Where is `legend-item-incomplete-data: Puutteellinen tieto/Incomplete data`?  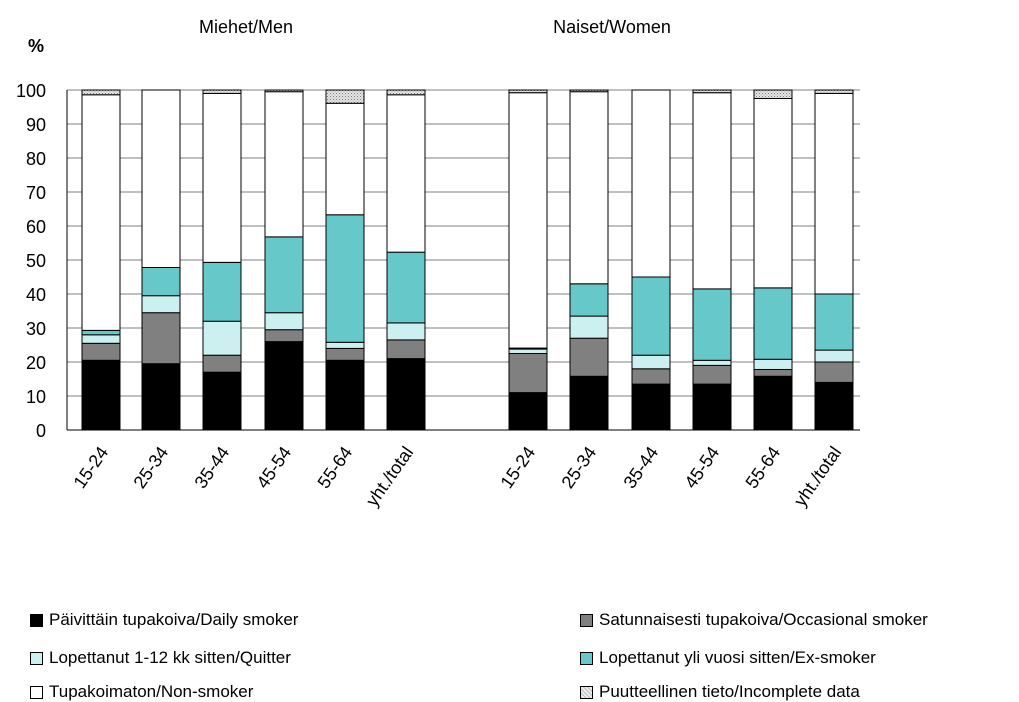 legend-item-incomplete-data: Puutteellinen tieto/Incomplete data is located at coordinates (720, 692).